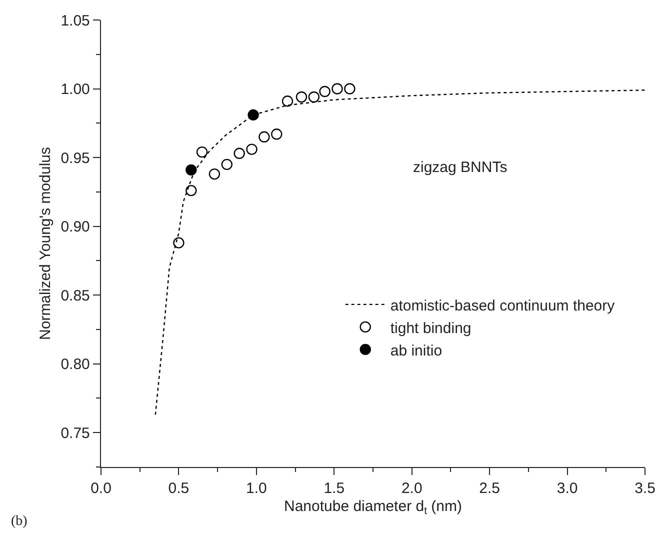  What do you see at coordinates (645, 489) in the screenshot?
I see `x-tick-label: 3.5` at bounding box center [645, 489].